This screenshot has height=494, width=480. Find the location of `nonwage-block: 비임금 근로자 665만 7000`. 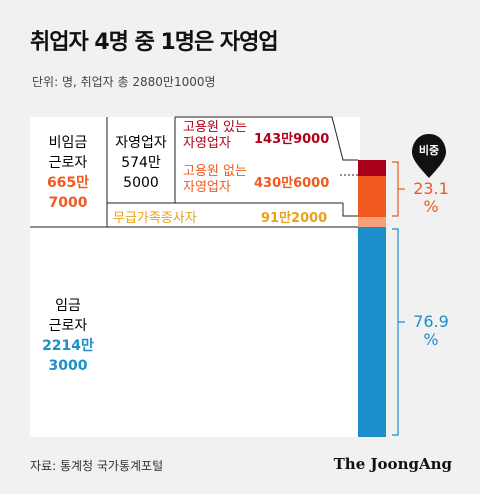

nonwage-block: 비임금 근로자 665만 7000 is located at coordinates (68, 173).